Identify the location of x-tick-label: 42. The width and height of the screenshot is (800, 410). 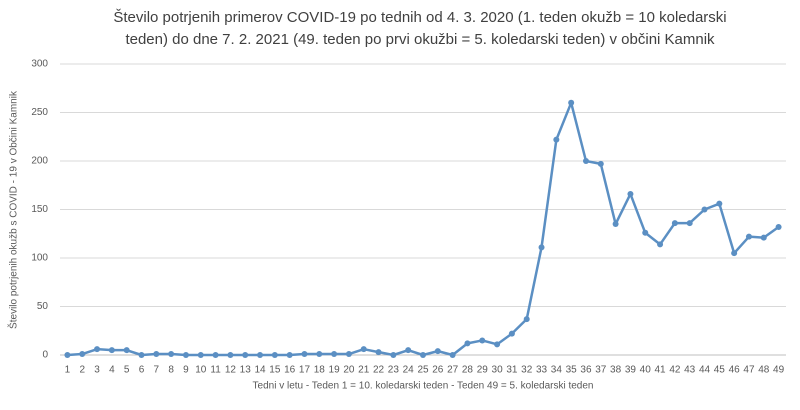
(675, 370).